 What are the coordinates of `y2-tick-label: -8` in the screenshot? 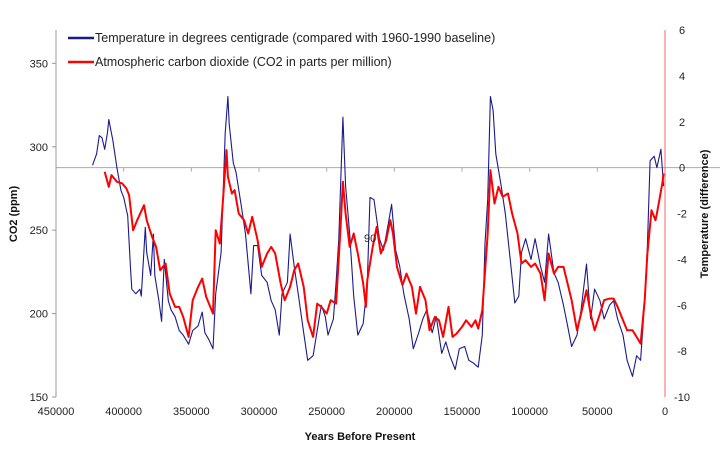 It's located at (682, 352).